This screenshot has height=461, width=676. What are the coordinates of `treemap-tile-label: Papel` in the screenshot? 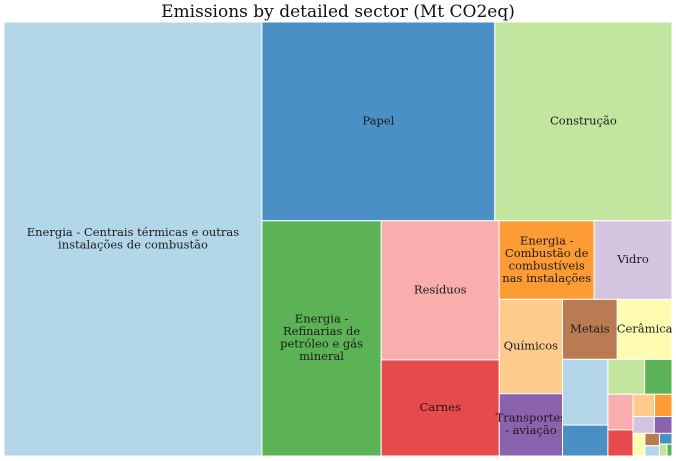 It's located at (378, 120).